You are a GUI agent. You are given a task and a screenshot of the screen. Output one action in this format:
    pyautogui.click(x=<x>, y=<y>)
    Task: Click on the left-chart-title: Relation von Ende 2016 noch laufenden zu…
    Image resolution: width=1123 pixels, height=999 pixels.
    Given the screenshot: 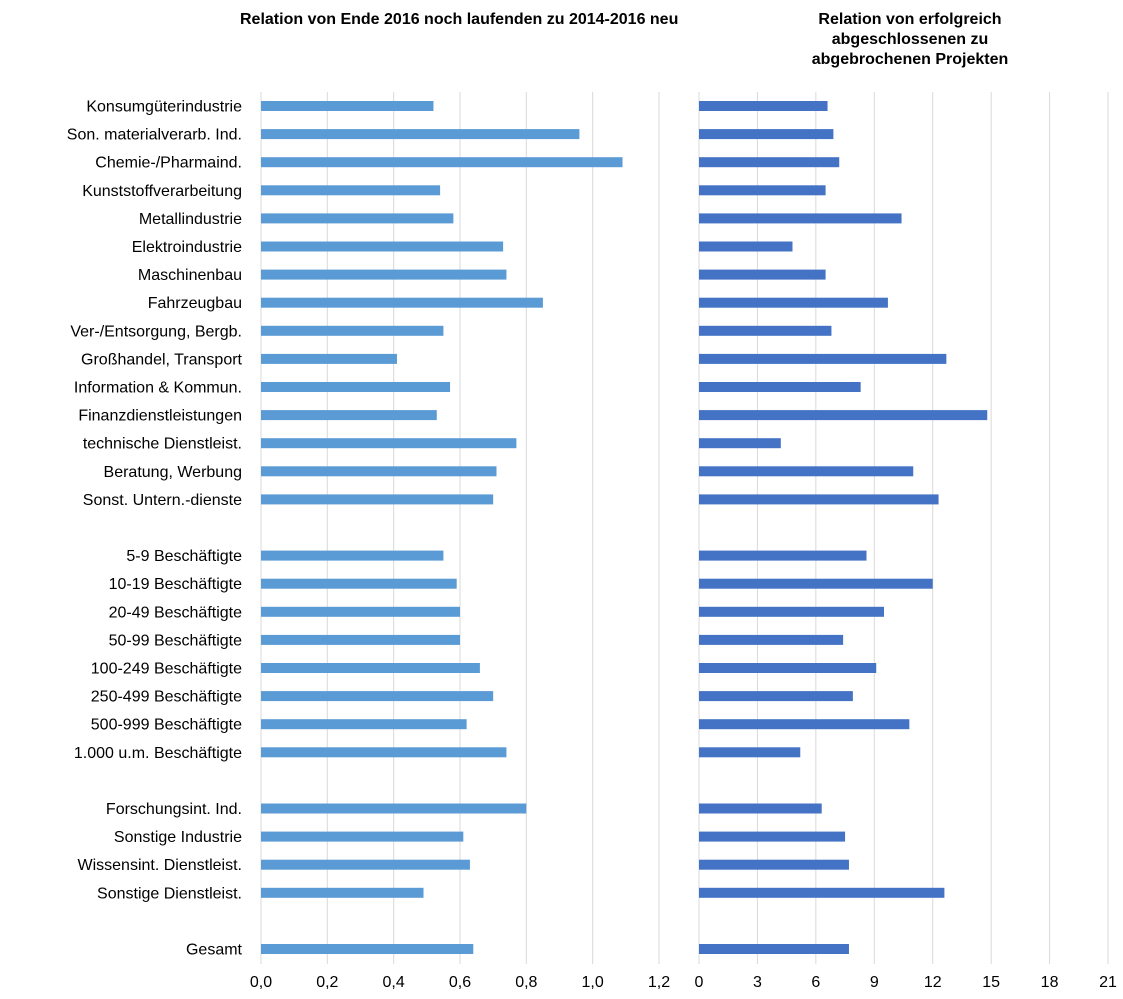 What is the action you would take?
    pyautogui.click(x=460, y=19)
    